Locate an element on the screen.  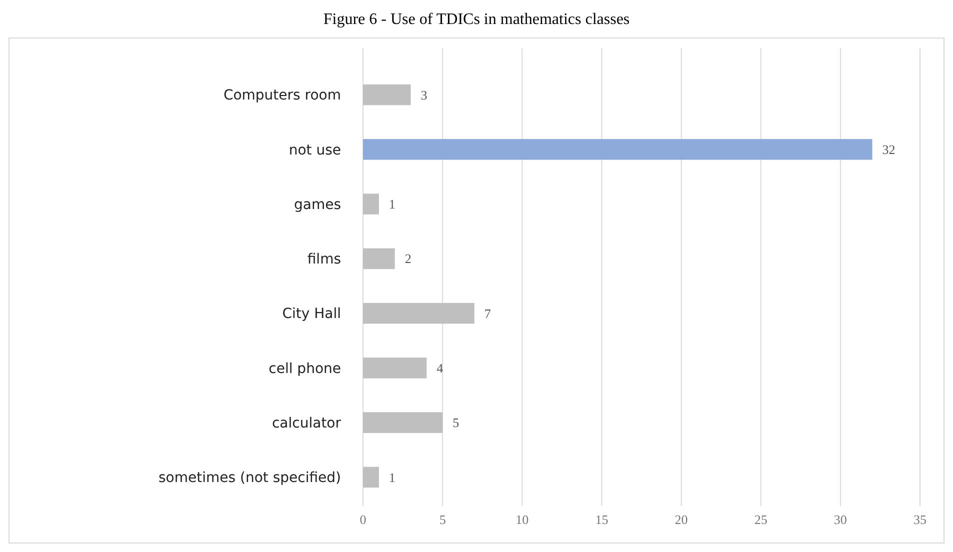
y-tick-label: films is located at coordinates (324, 260).